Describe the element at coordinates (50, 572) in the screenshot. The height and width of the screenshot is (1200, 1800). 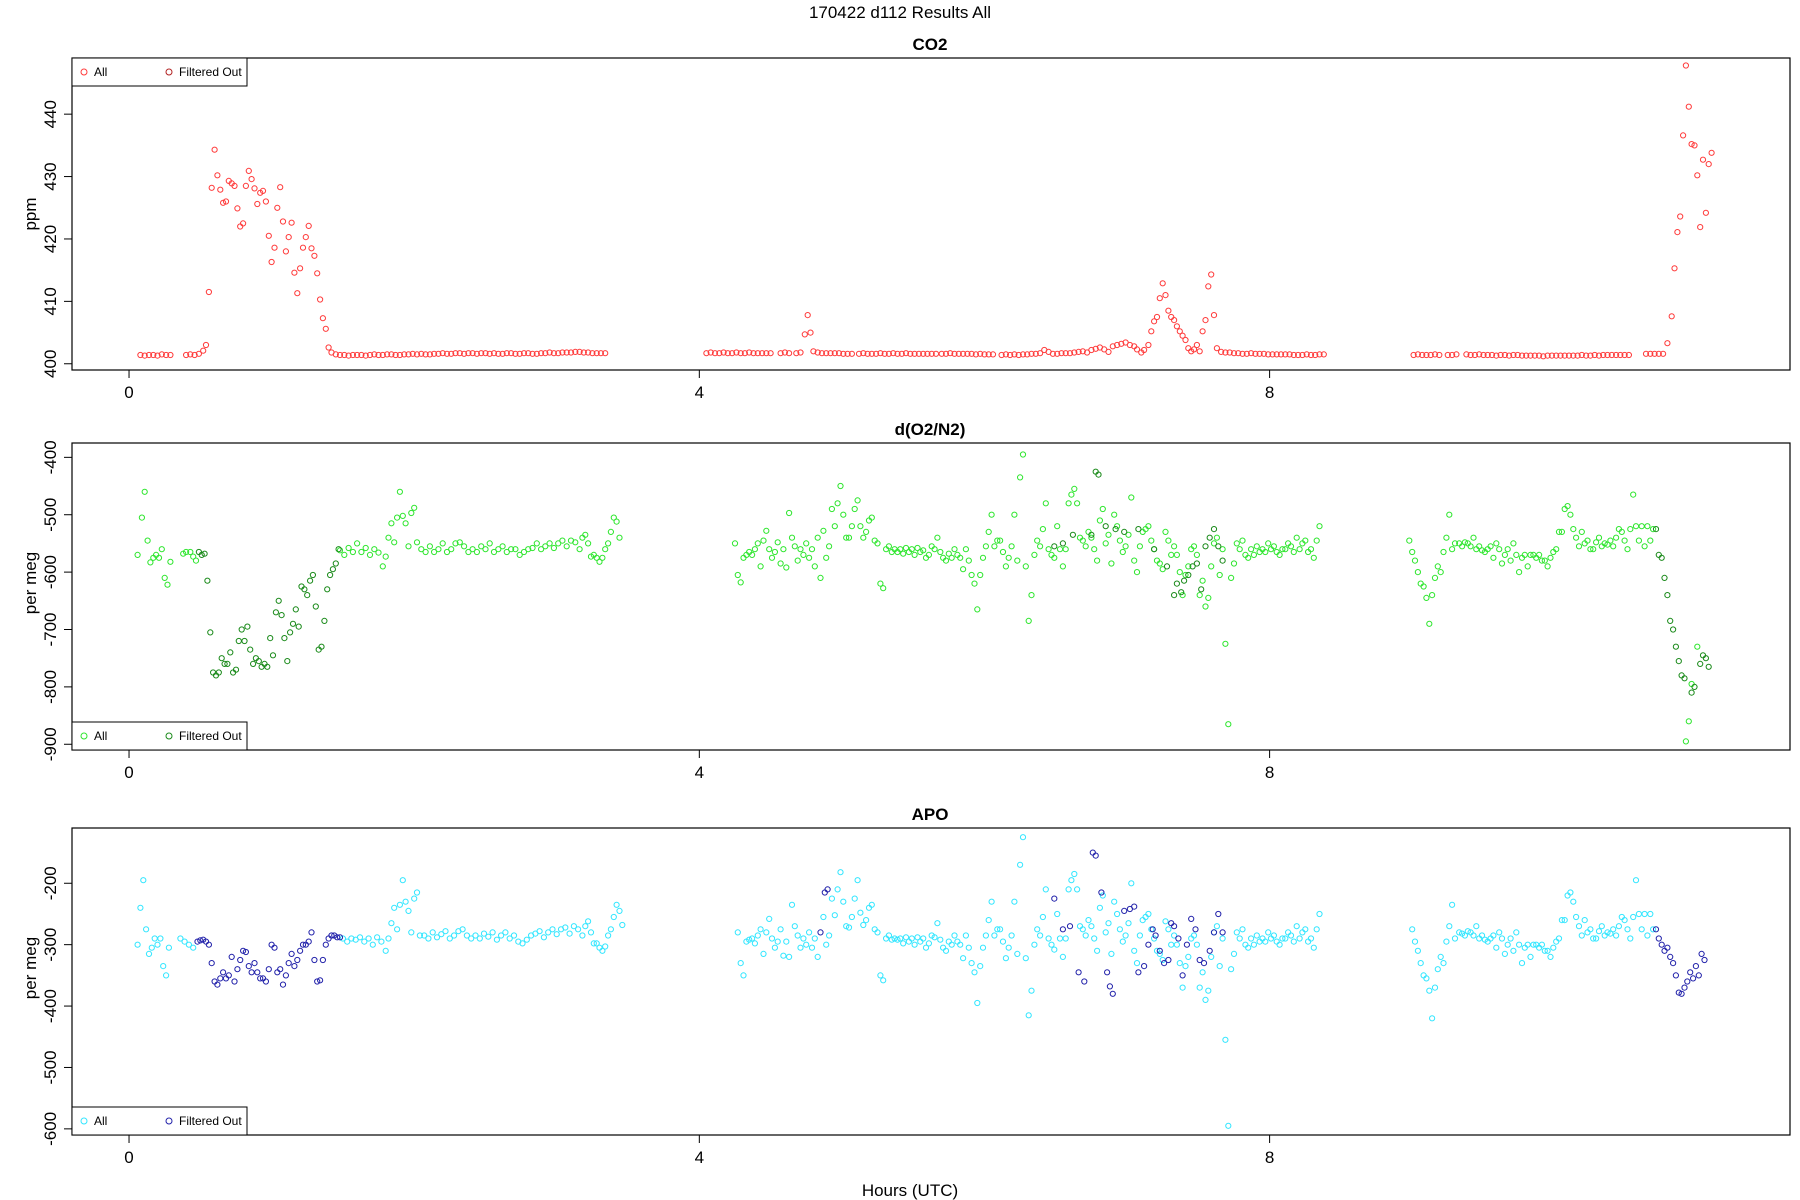
I see `y-tick-label: -600` at that location.